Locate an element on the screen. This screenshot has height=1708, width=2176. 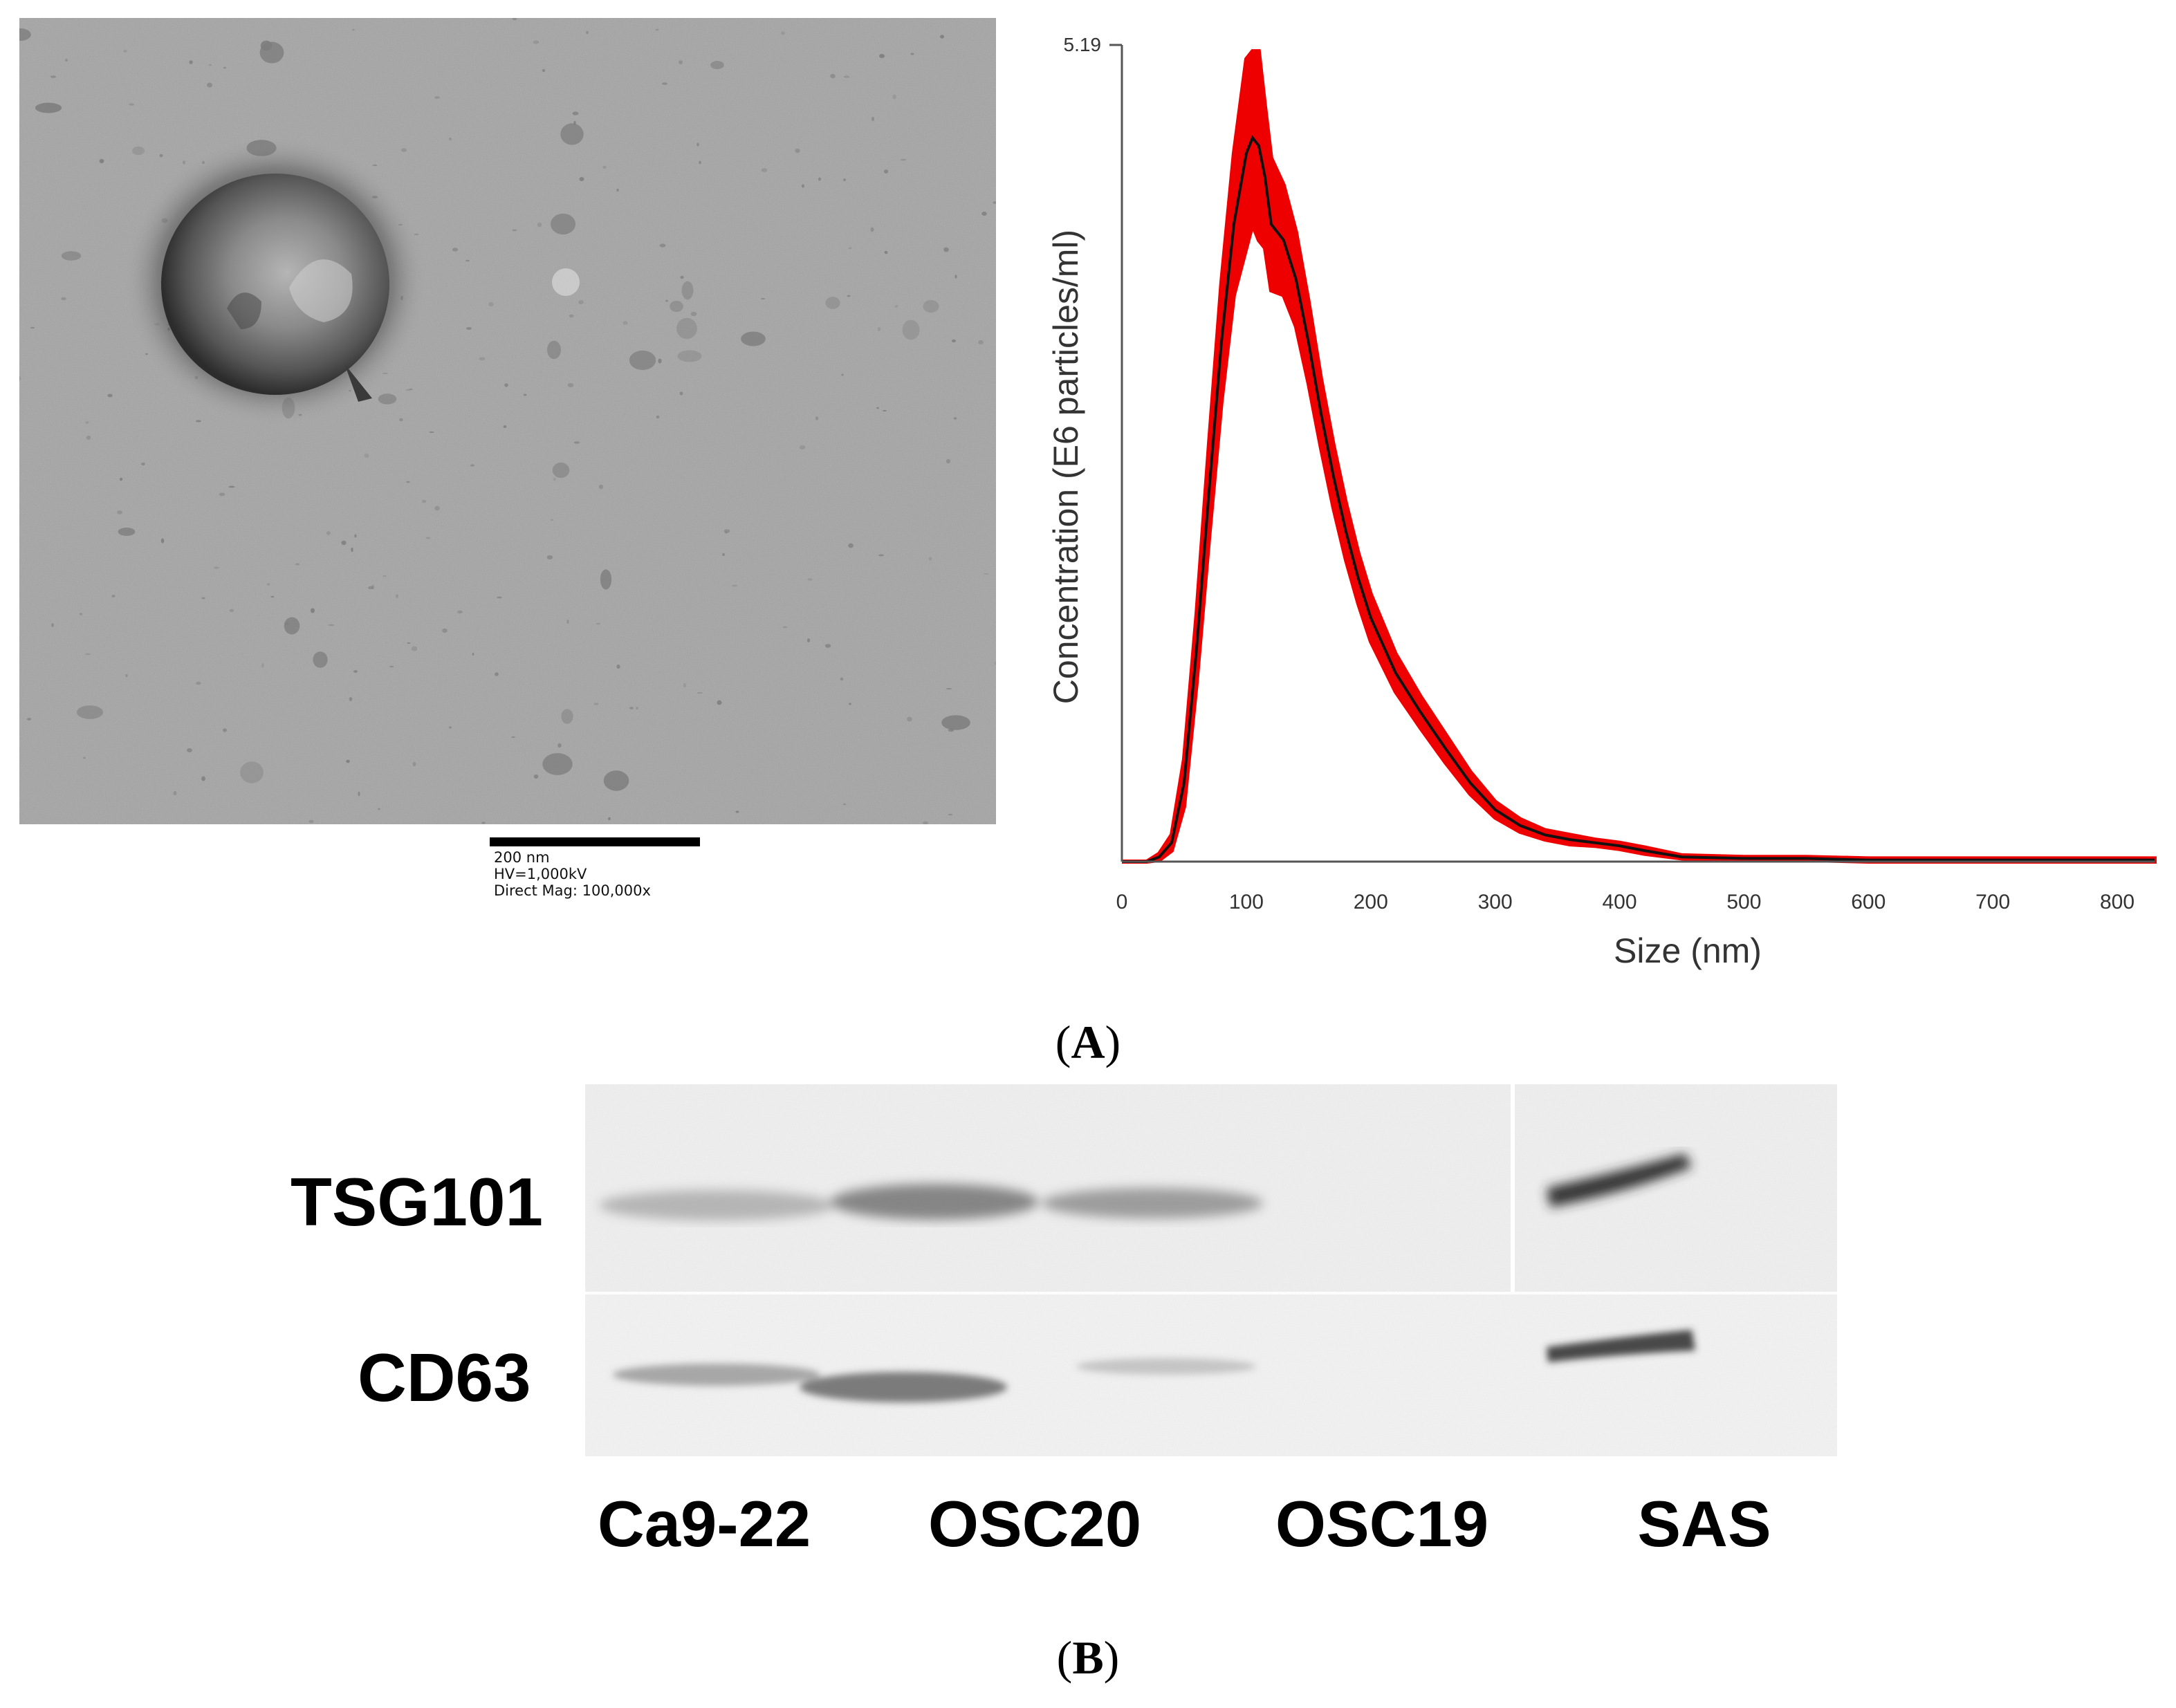
x-tick-label: 500 is located at coordinates (1743, 902).